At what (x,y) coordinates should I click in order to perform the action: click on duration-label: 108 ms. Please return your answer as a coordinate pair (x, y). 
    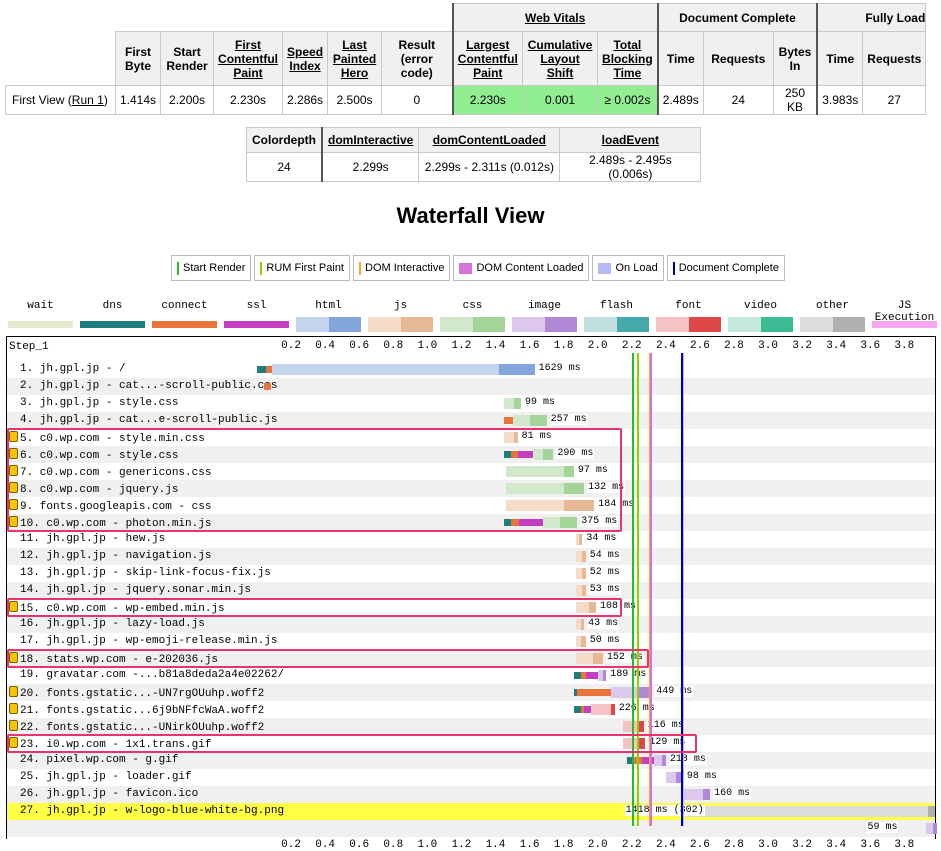
    Looking at the image, I should click on (618, 606).